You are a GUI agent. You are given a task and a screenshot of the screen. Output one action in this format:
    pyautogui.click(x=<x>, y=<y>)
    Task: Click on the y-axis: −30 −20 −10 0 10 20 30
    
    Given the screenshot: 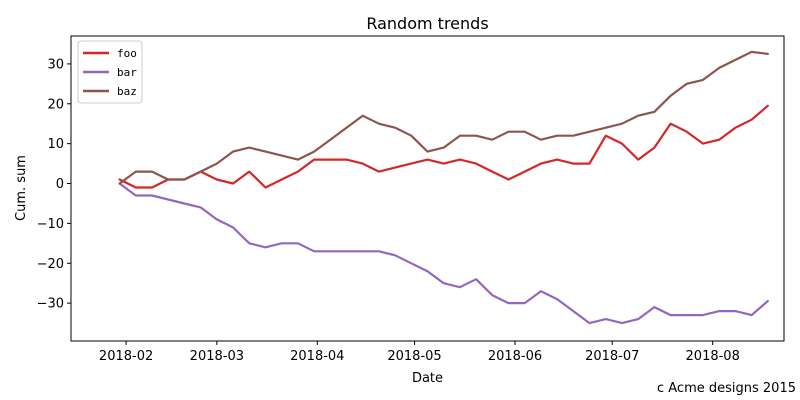 What is the action you would take?
    pyautogui.click(x=54, y=184)
    